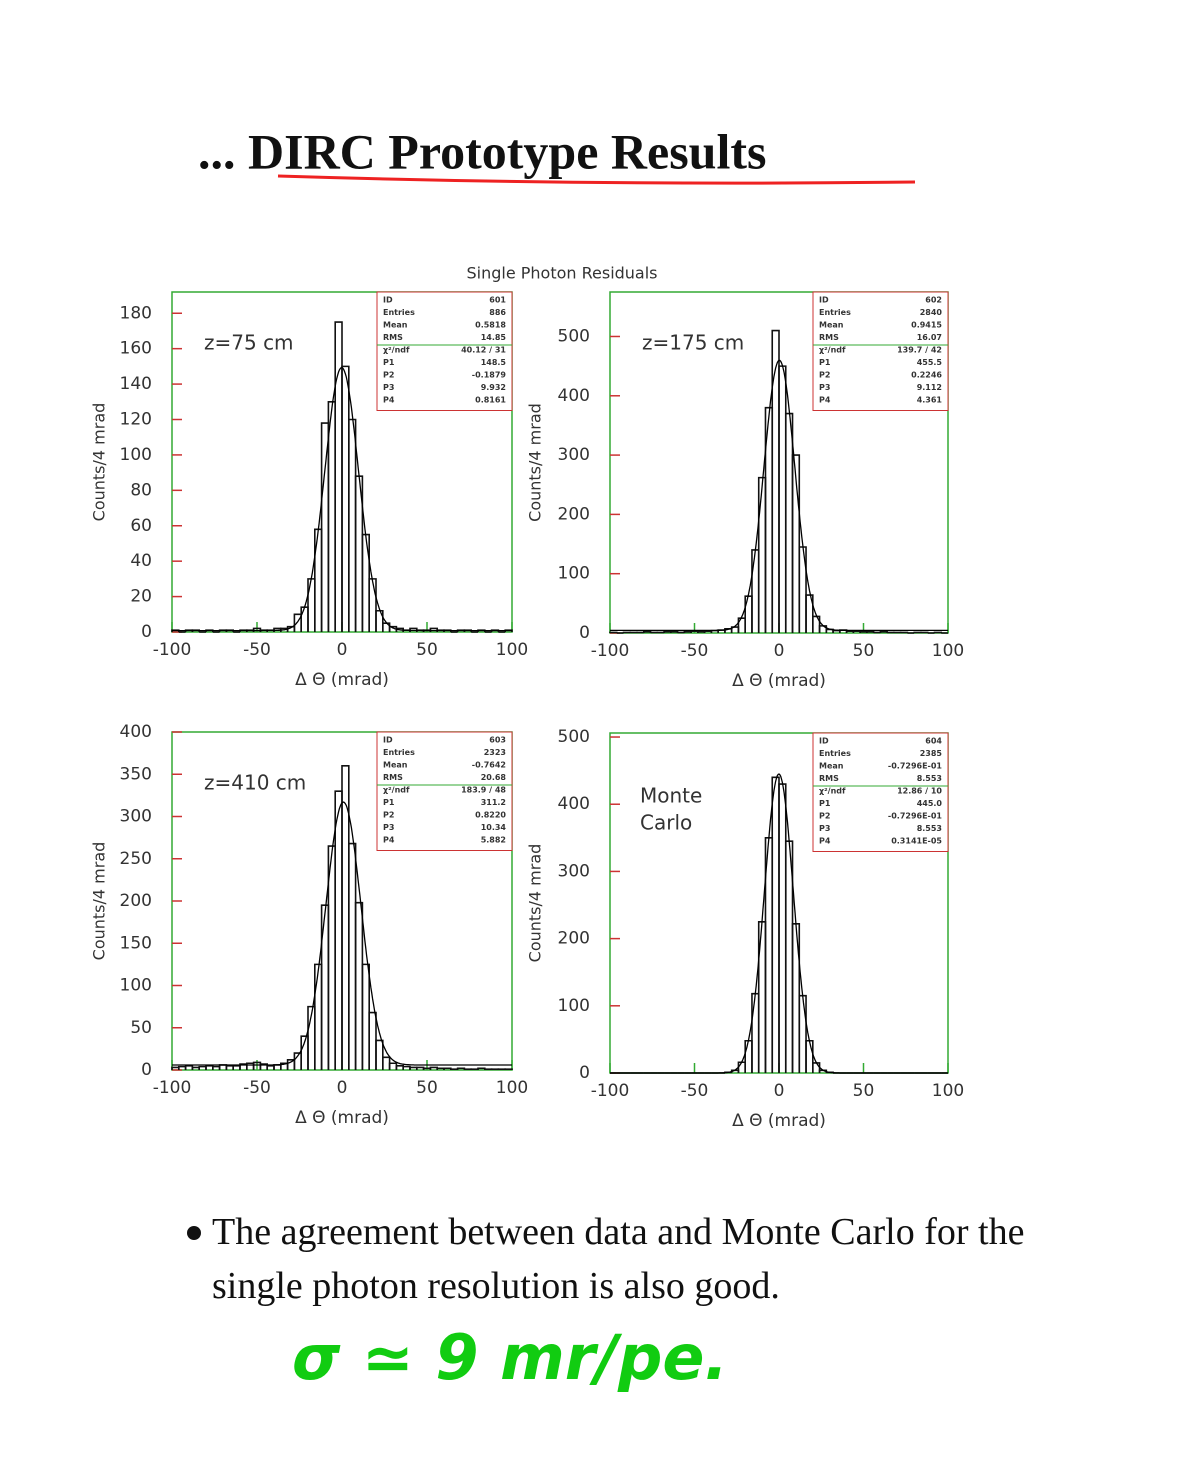 This screenshot has height=1483, width=1200. I want to click on stat-value: -0.1879, so click(489, 375).